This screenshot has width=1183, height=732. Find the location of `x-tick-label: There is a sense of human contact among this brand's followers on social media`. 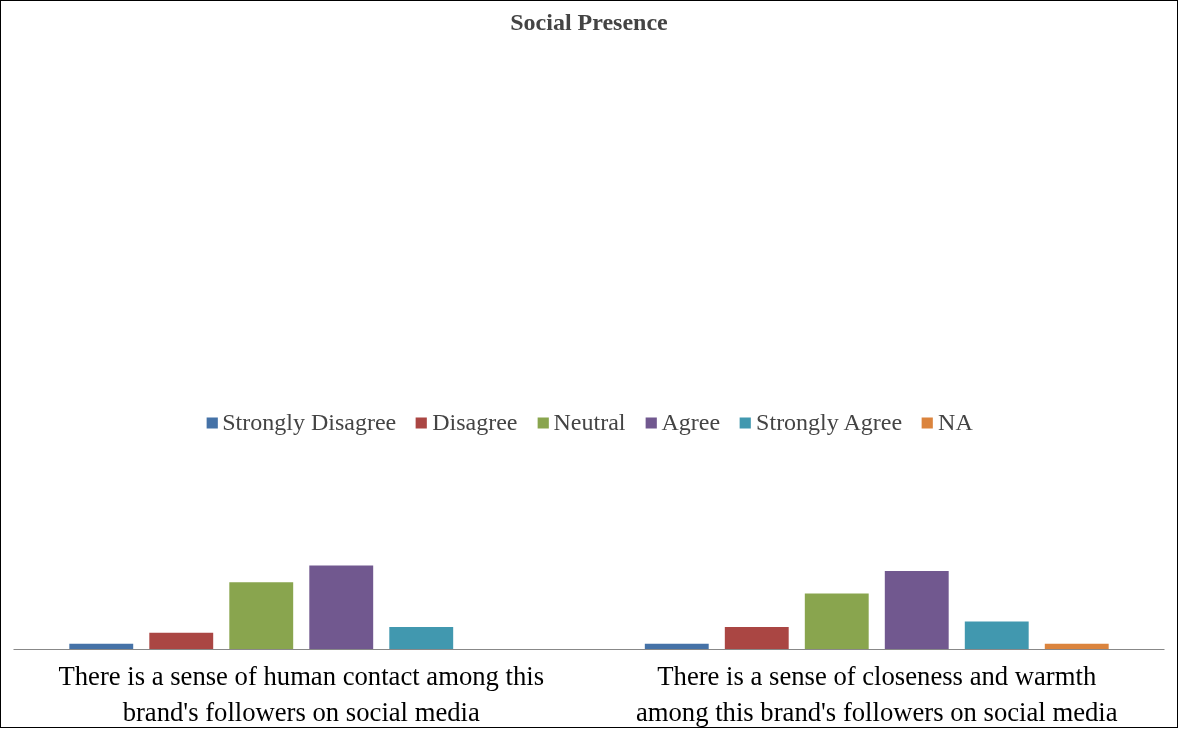

x-tick-label: There is a sense of human contact among this brand's followers on social media is located at coordinates (301, 693).